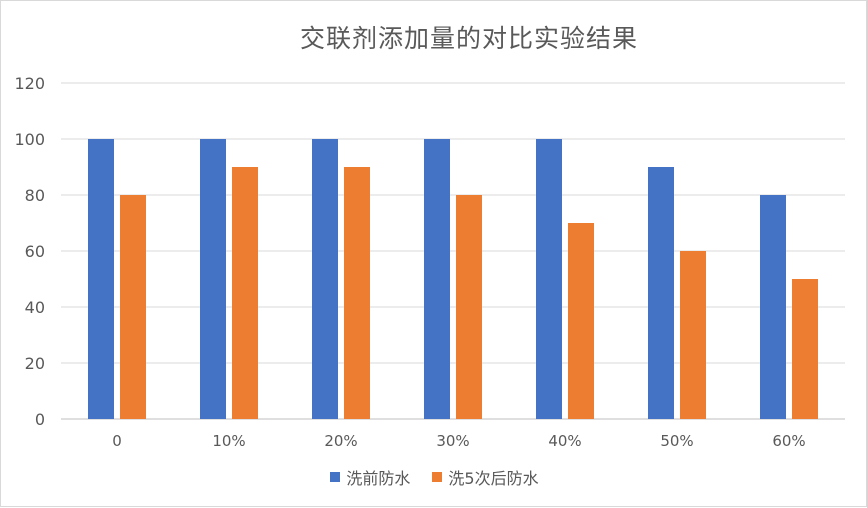 Image resolution: width=867 pixels, height=508 pixels. Describe the element at coordinates (340, 441) in the screenshot. I see `x-tick-label: 20%` at that location.